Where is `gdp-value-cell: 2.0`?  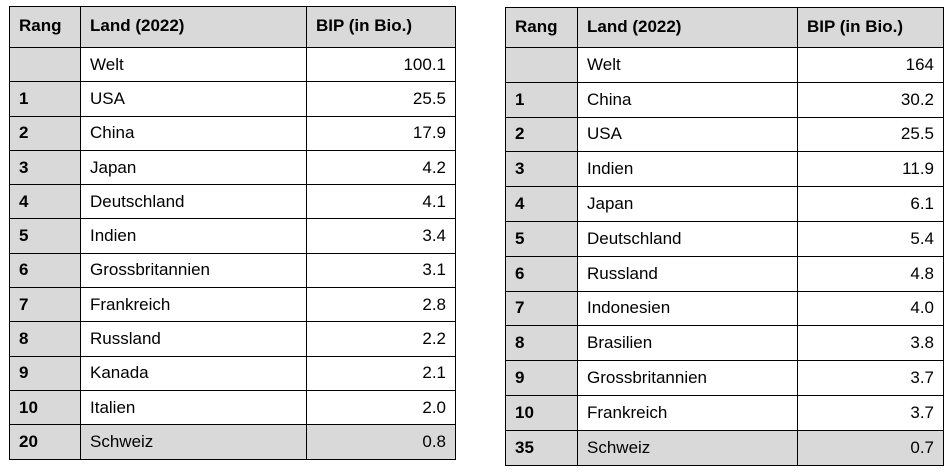 gdp-value-cell: 2.0 is located at coordinates (381, 407).